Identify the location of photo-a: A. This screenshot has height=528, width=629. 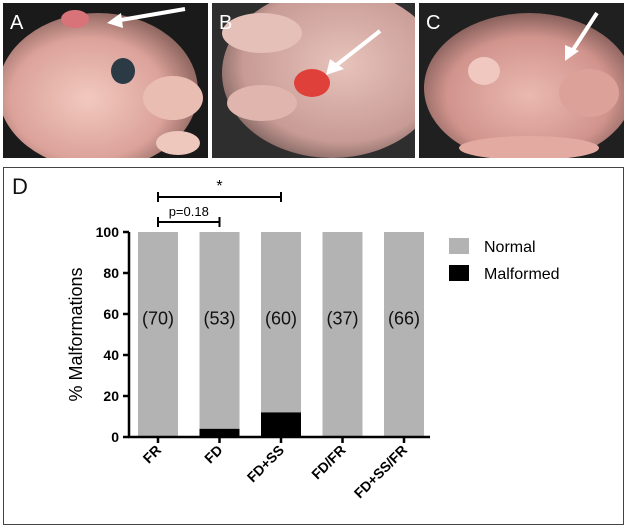
(105, 80).